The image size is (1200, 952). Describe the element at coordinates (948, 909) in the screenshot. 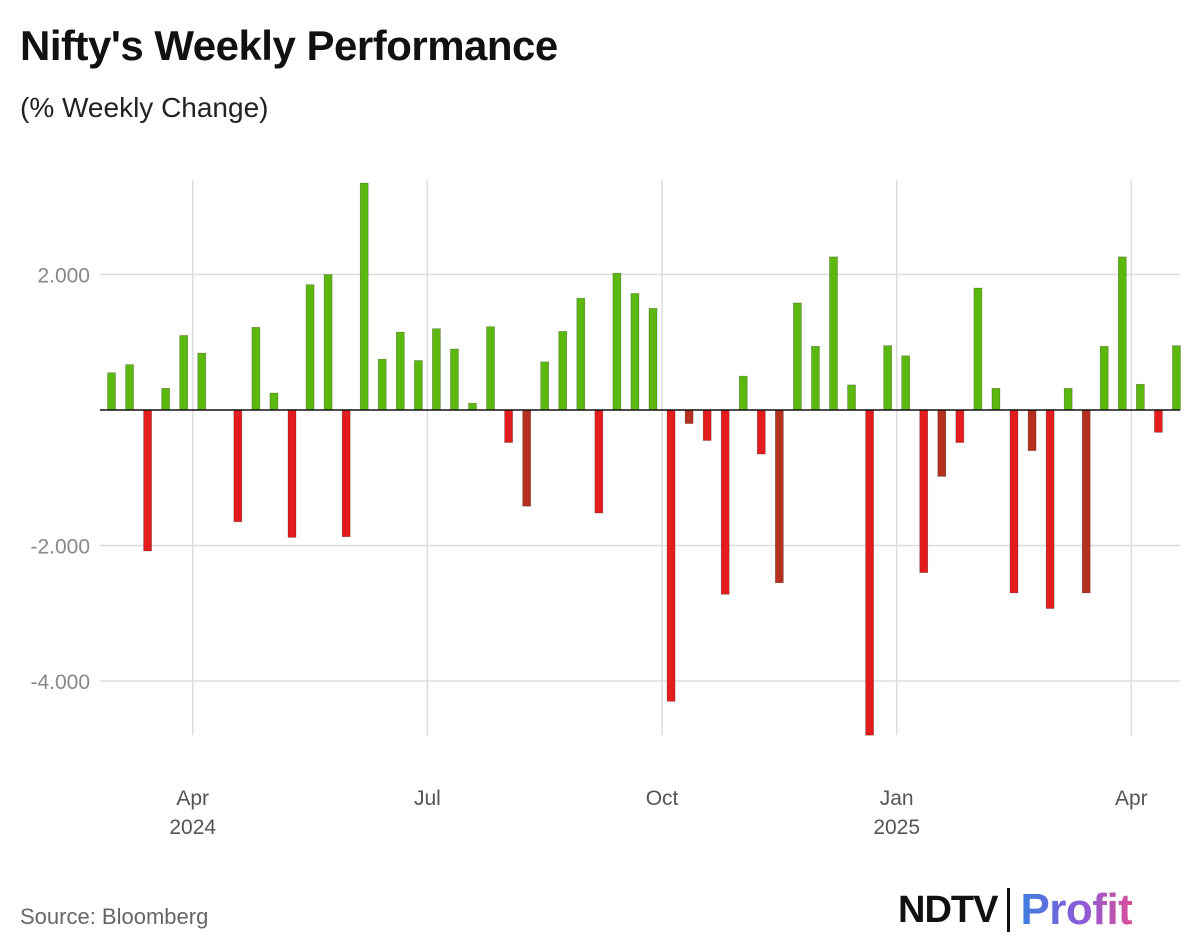

I see `logo-ndtv-text: NDTV` at that location.